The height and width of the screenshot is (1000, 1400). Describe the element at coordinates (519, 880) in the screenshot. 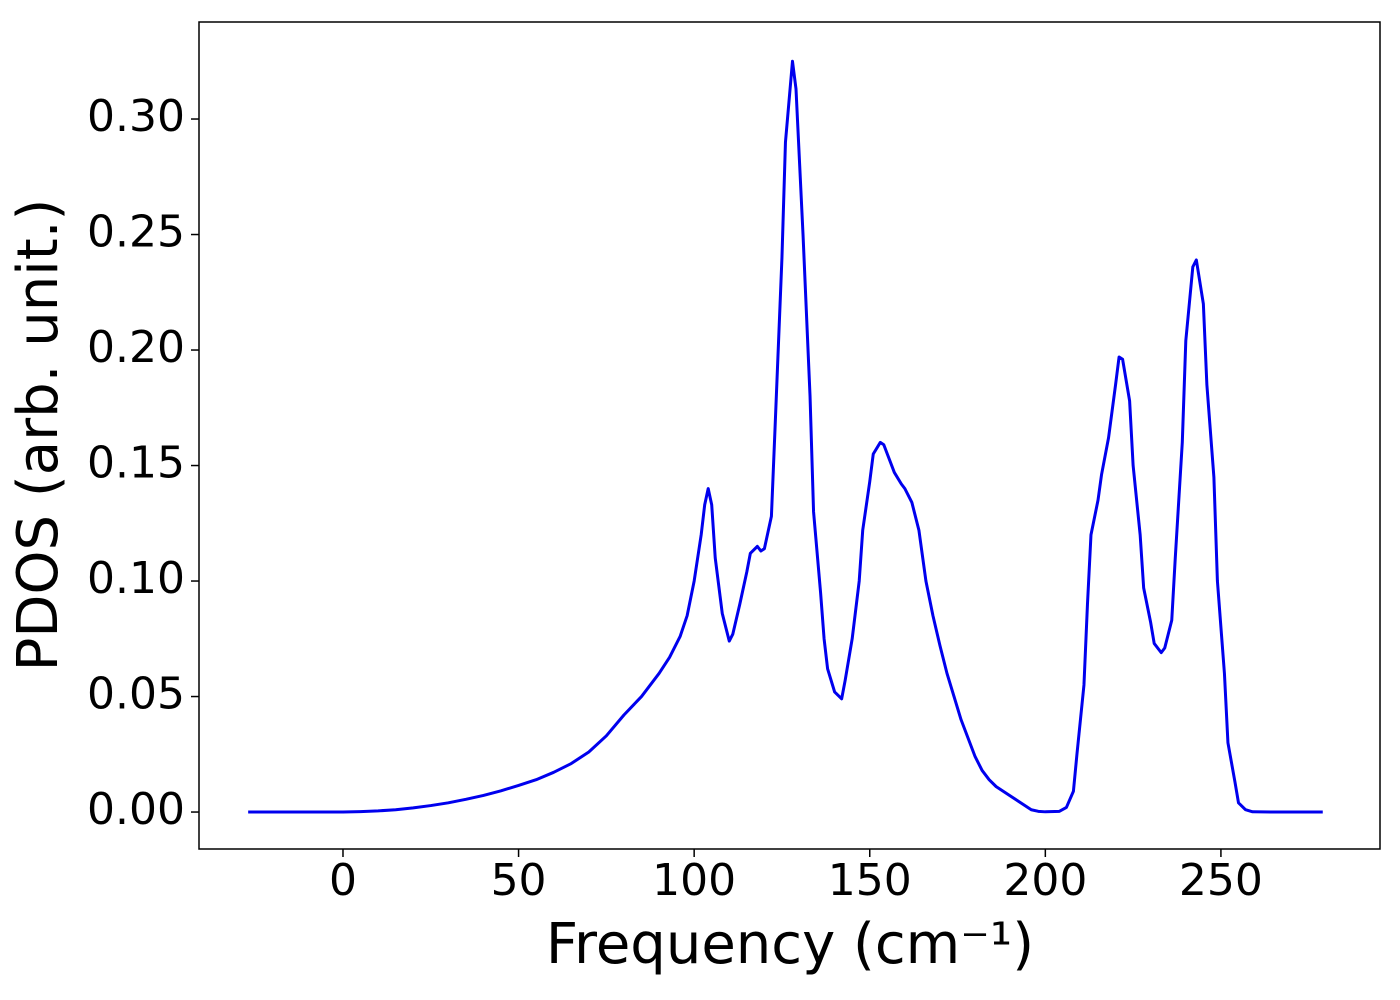

I see `x-tick-label: 50` at that location.